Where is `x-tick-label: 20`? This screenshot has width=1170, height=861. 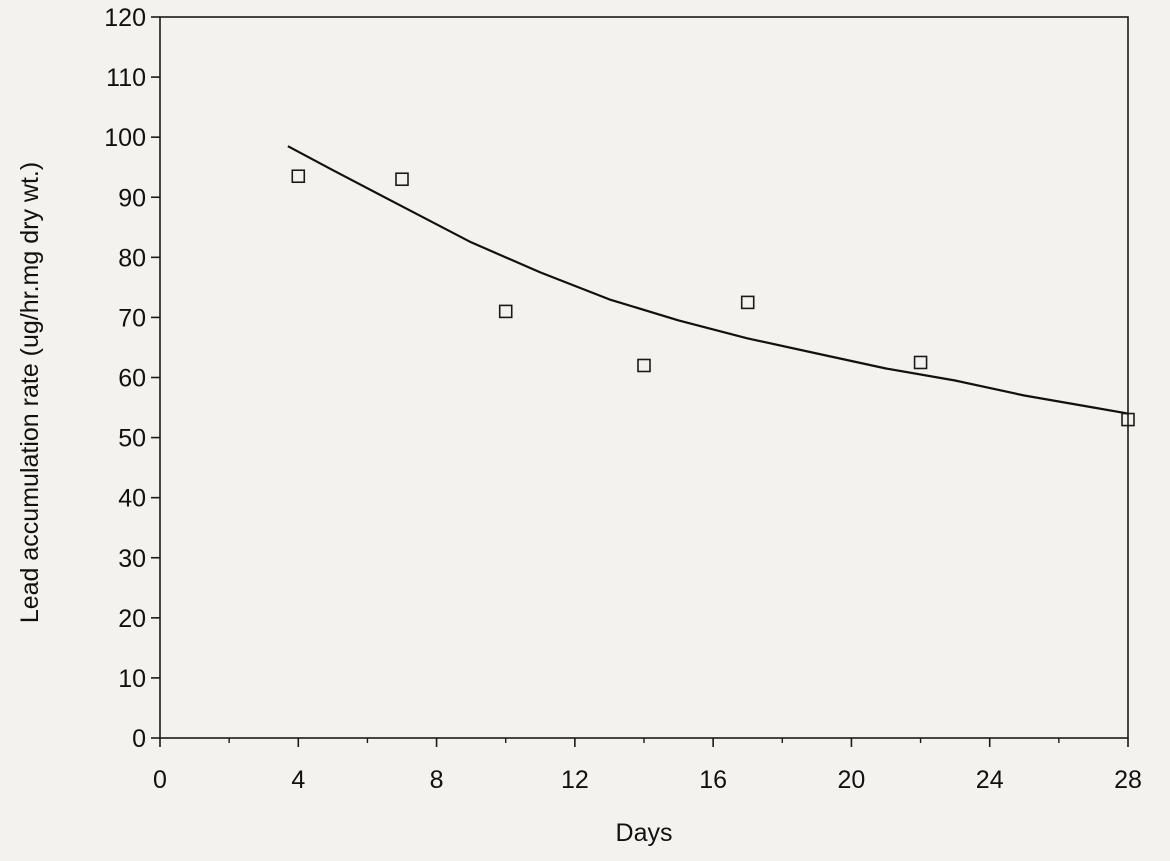 x-tick-label: 20 is located at coordinates (852, 780).